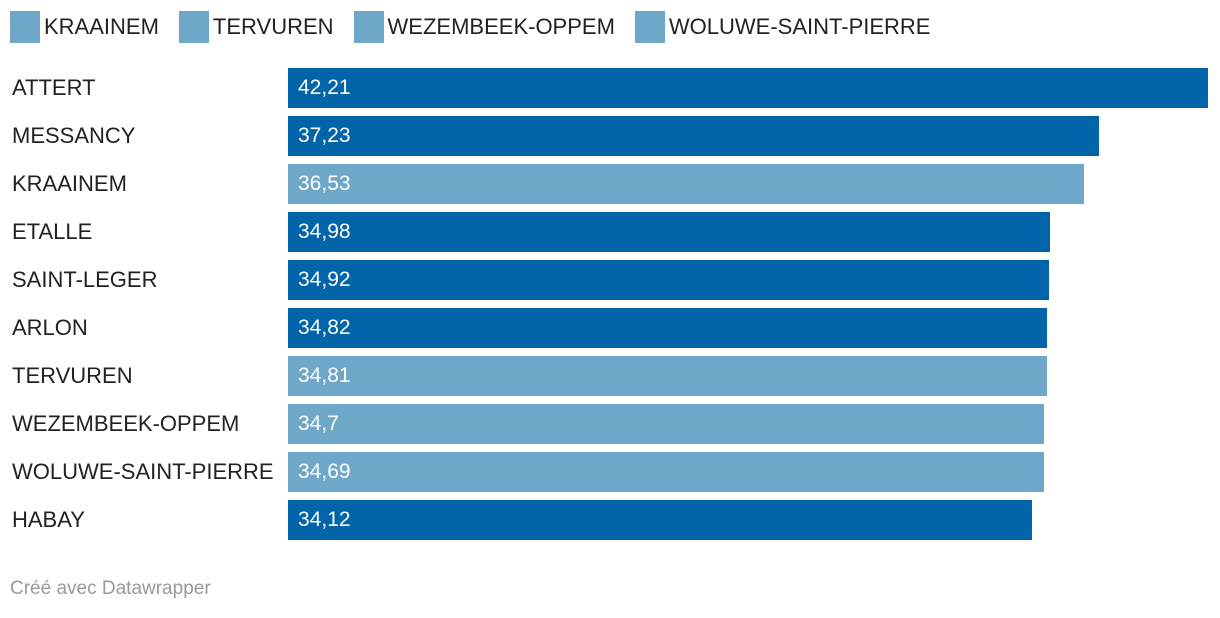 The width and height of the screenshot is (1220, 618). What do you see at coordinates (324, 327) in the screenshot?
I see `bar-value-label: 34,82` at bounding box center [324, 327].